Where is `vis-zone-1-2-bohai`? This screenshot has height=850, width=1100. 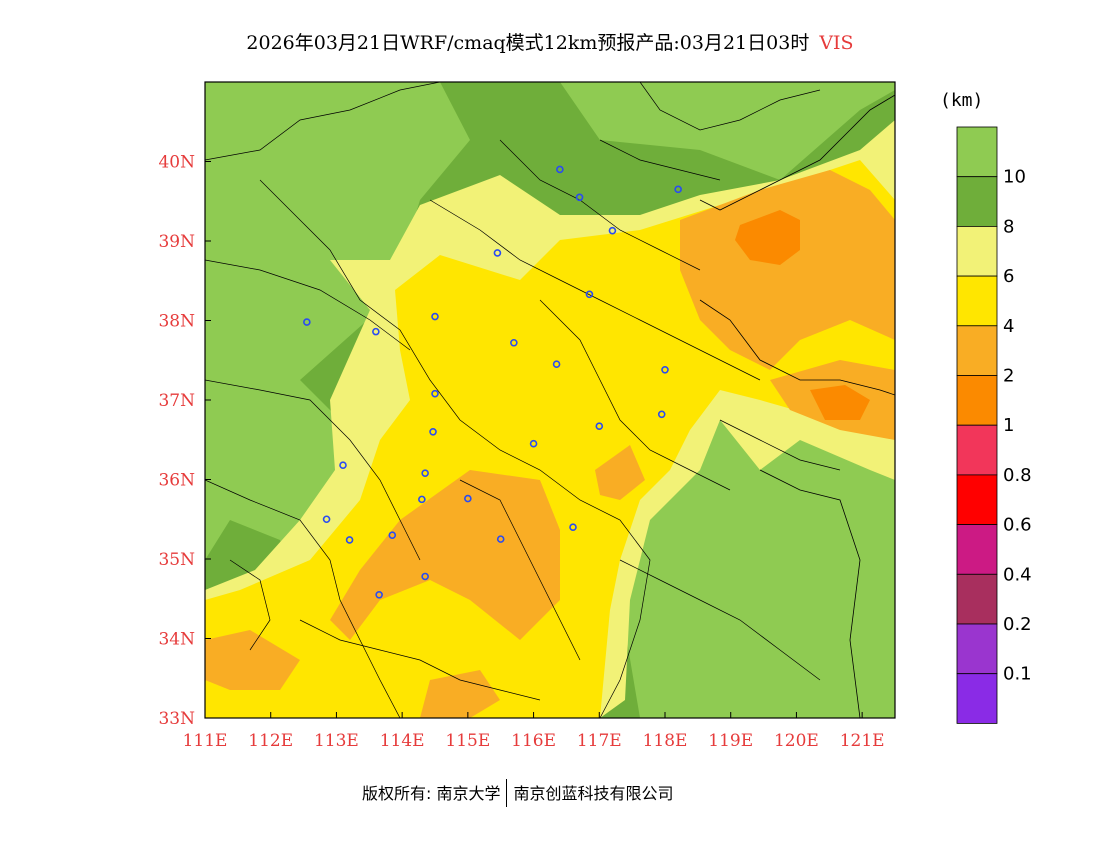
vis-zone-1-2-bohai is located at coordinates (767, 237).